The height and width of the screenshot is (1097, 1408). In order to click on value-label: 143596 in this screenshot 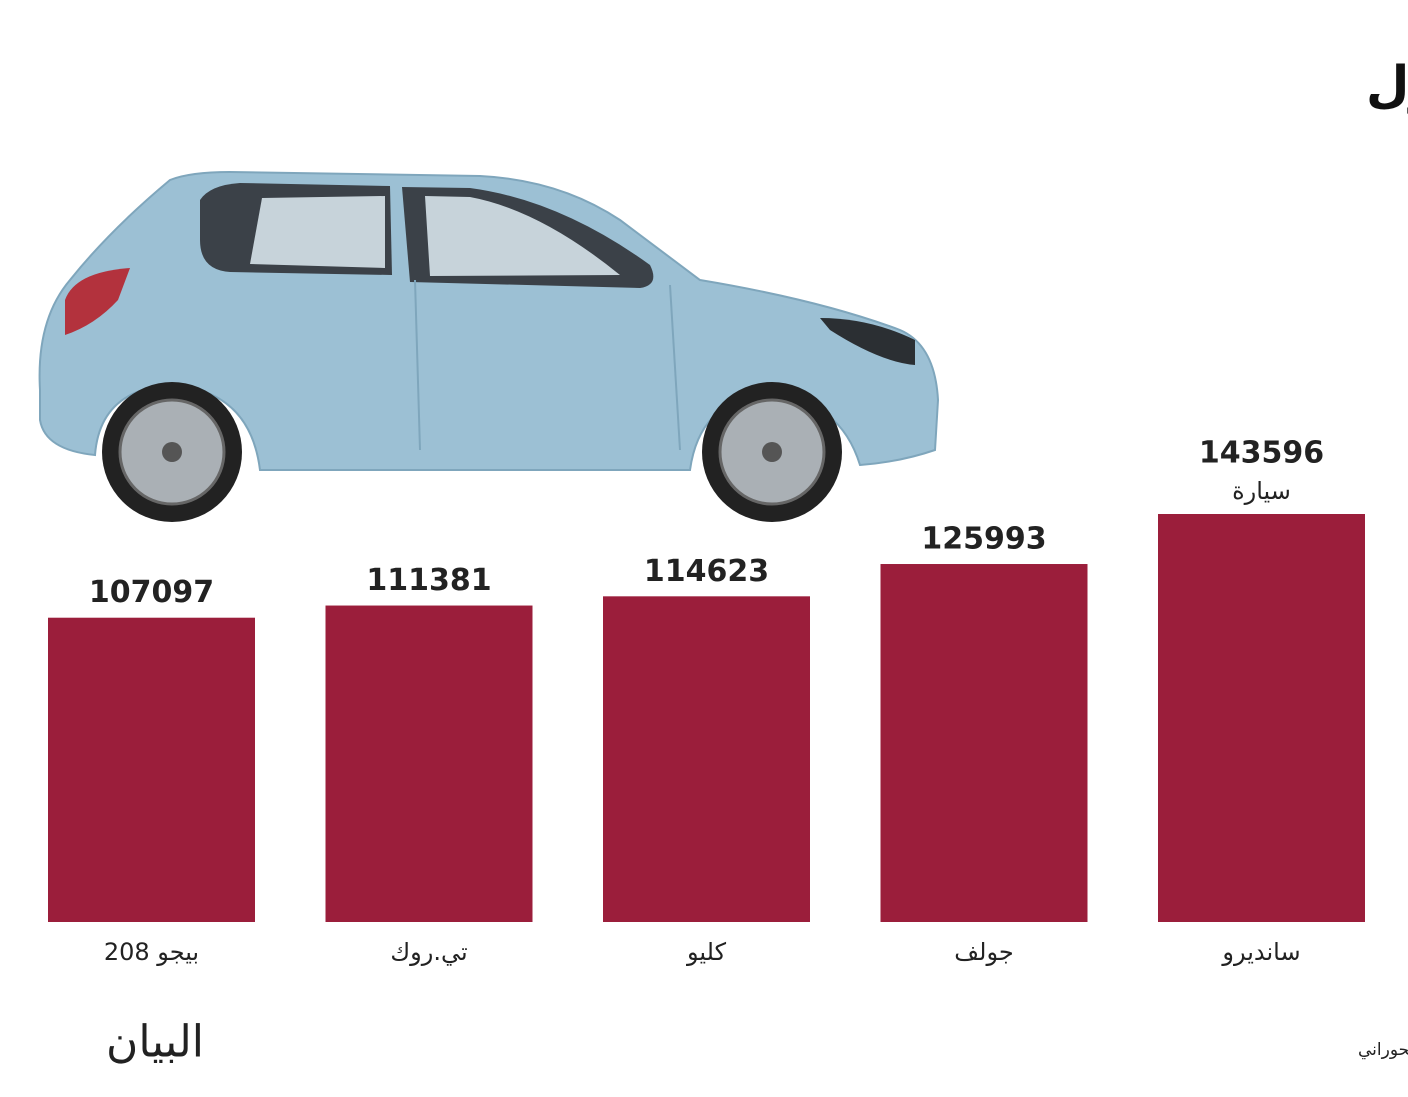, I will do `click(1261, 453)`.